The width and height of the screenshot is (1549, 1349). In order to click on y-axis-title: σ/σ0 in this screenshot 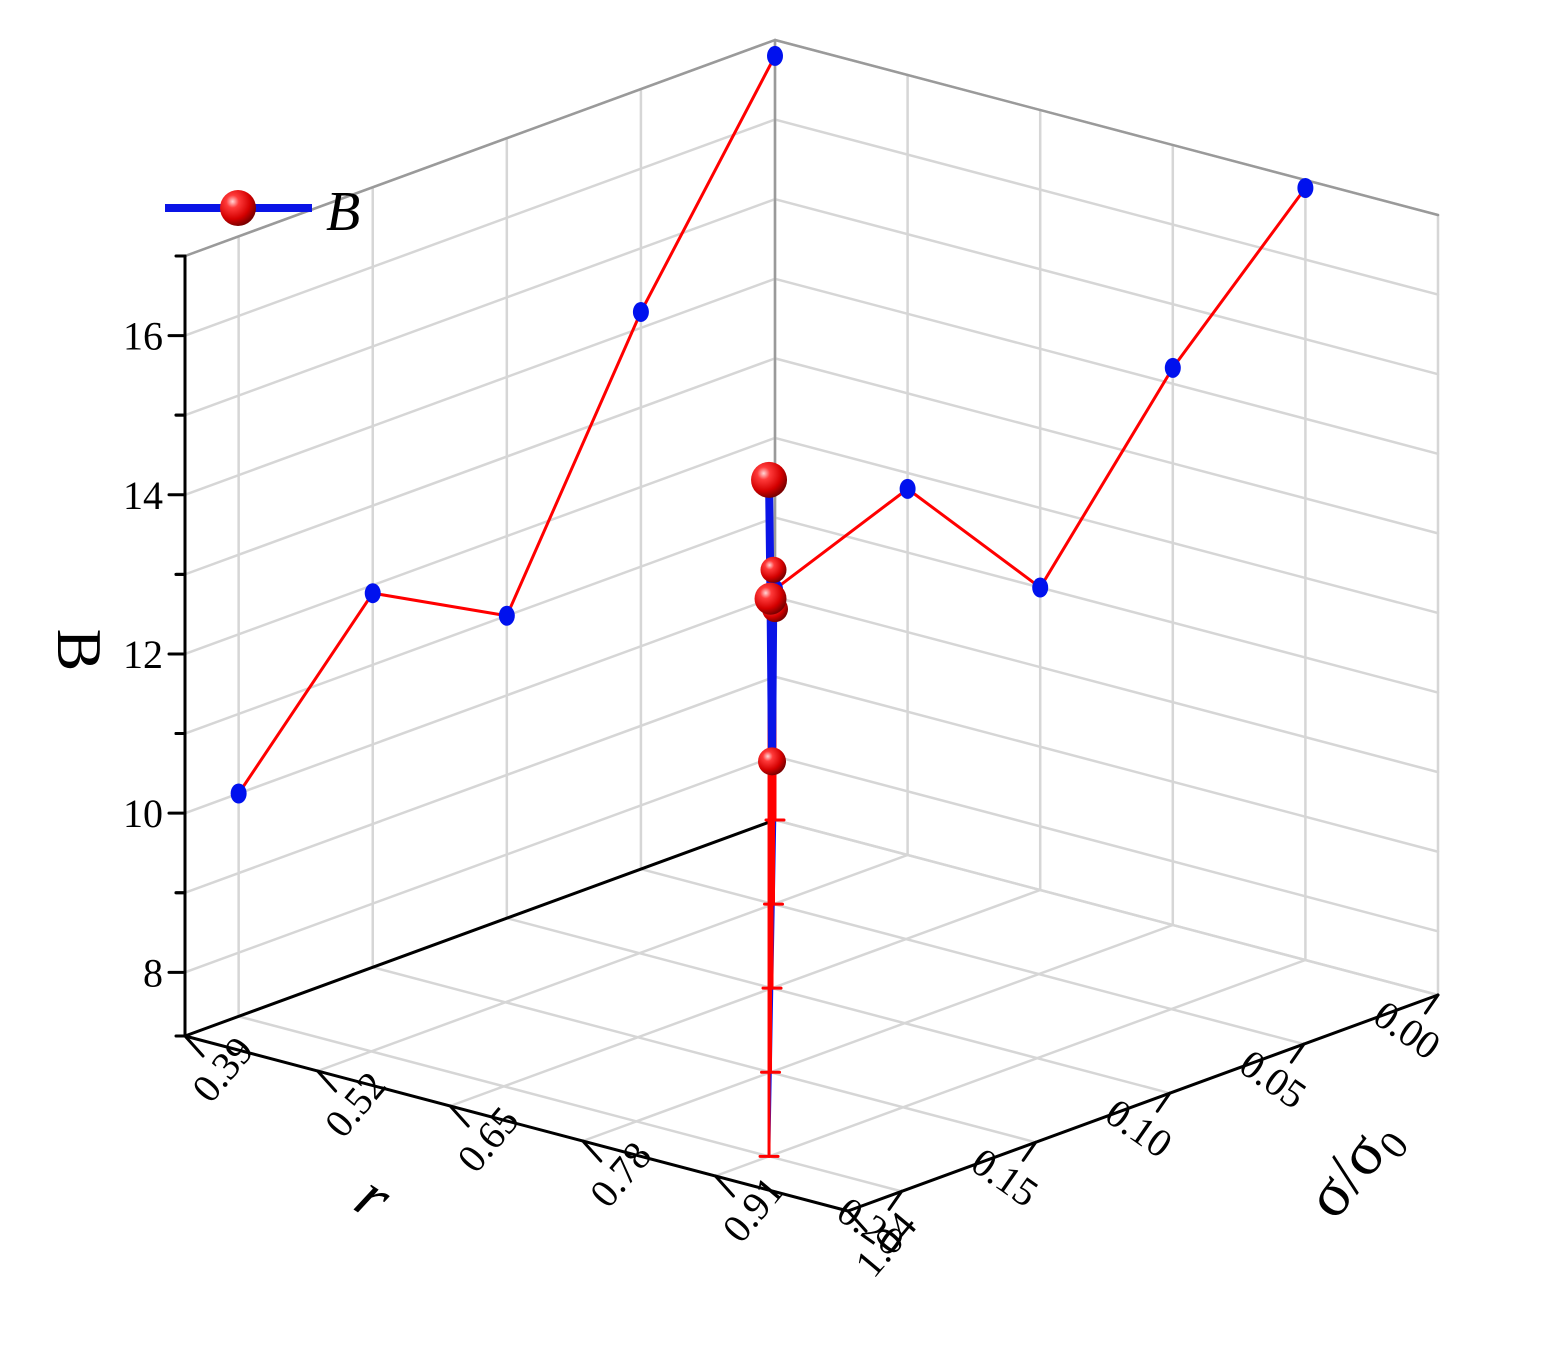, I will do `click(1353, 1169)`.